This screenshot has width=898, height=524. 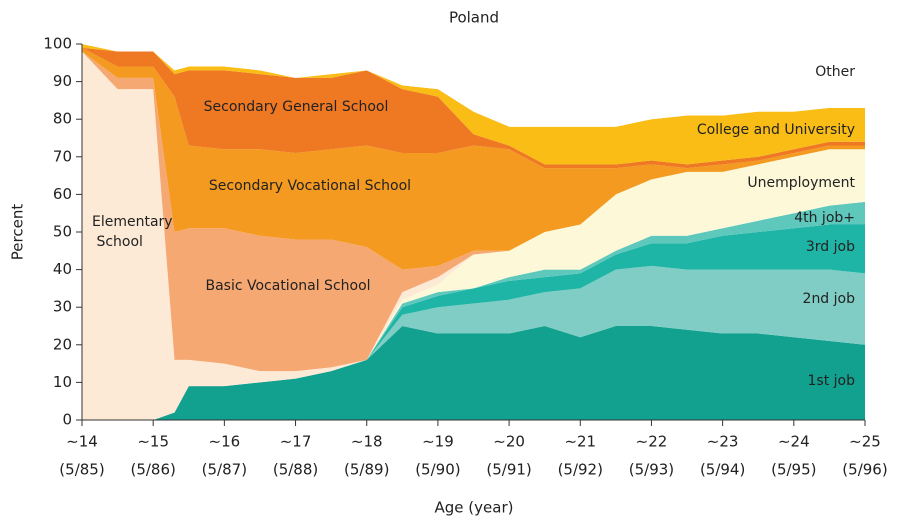 I want to click on x-tick-label: ∼18, so click(x=367, y=442).